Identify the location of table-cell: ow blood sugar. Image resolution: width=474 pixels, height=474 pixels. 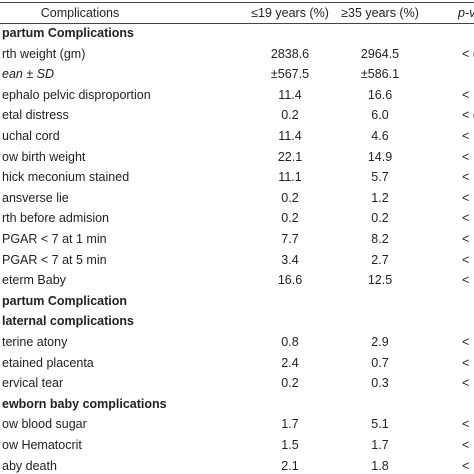
(44, 424).